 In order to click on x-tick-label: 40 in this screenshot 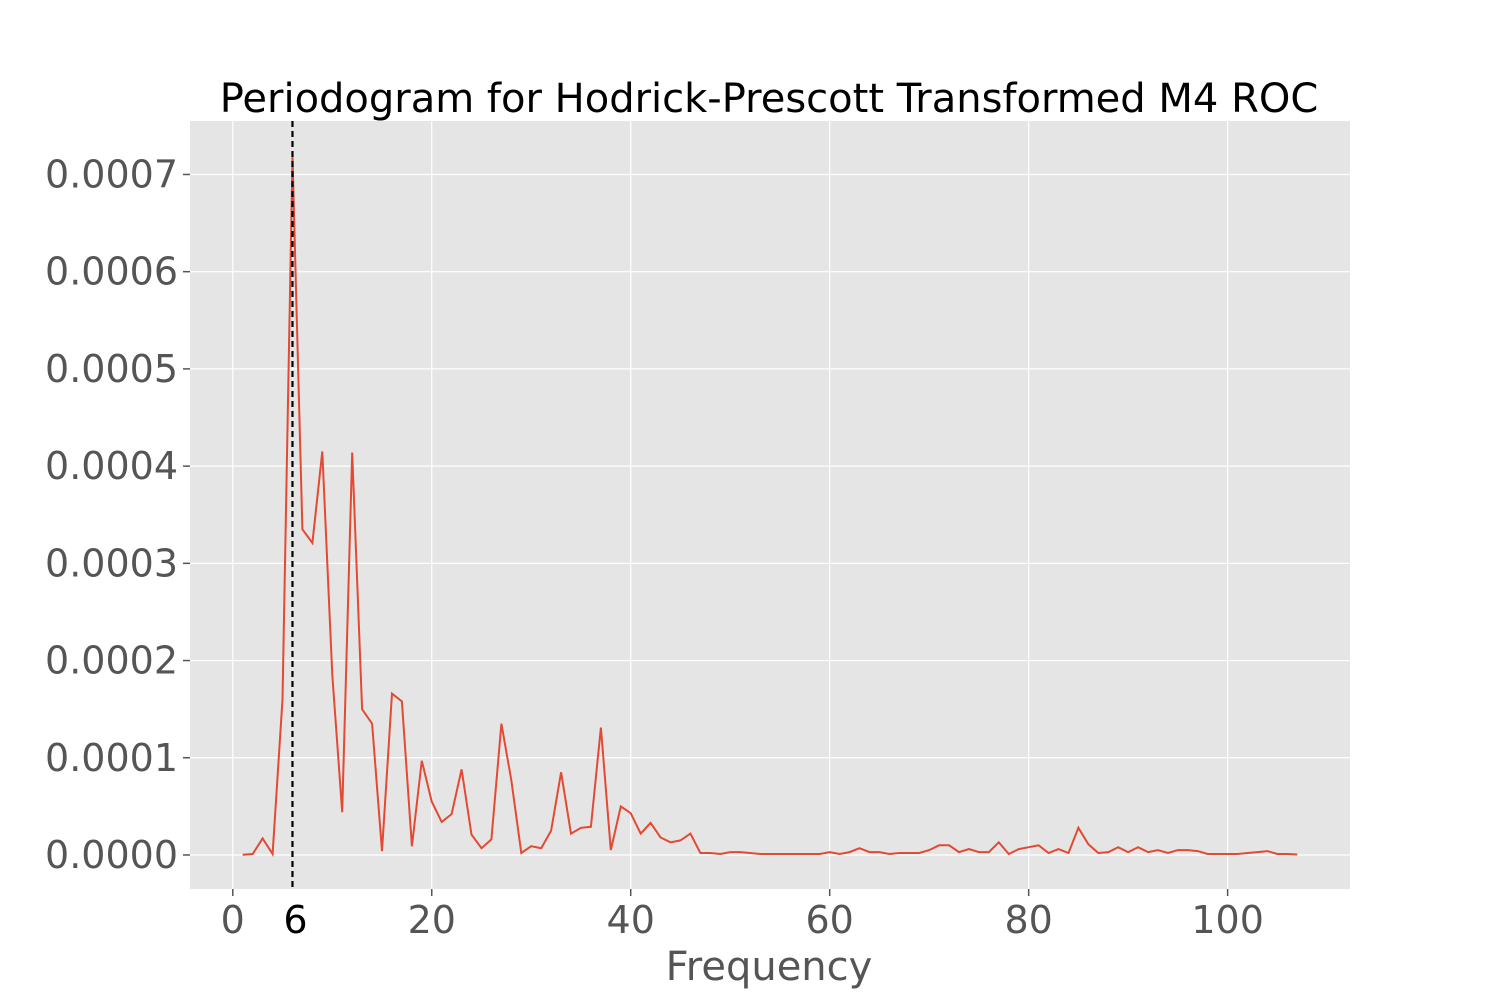, I will do `click(631, 920)`.